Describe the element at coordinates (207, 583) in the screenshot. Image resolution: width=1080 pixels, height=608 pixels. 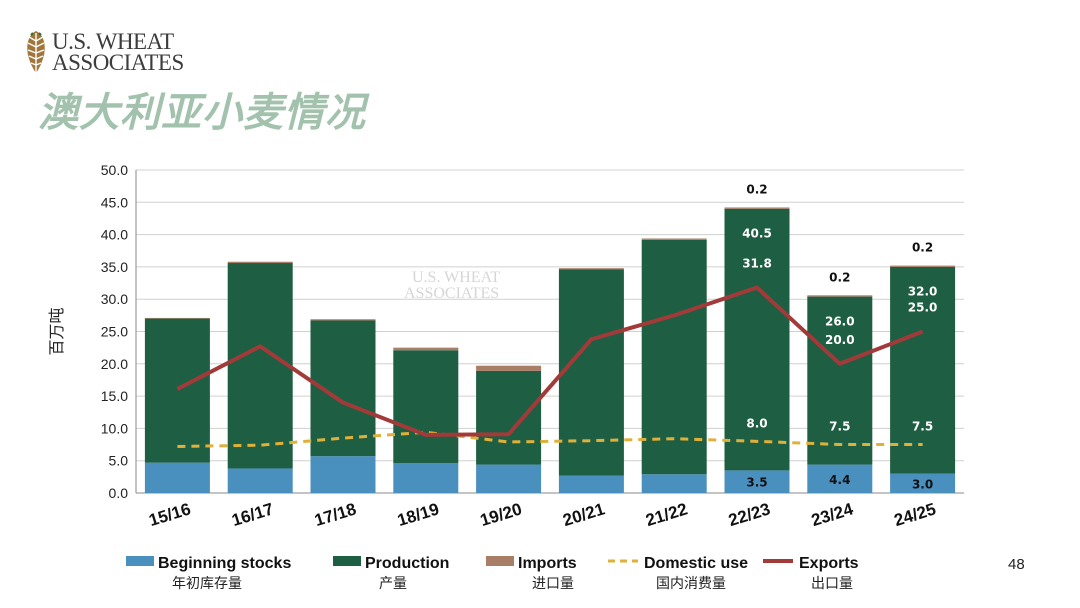
I see `beginning-stocks-legend-label-cn: 年初库存量` at that location.